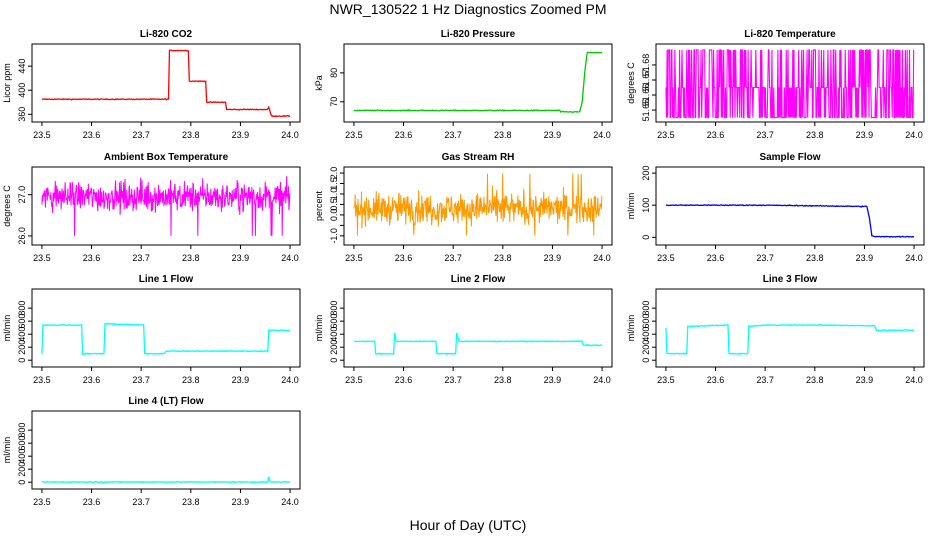 Image resolution: width=936 pixels, height=540 pixels. Describe the element at coordinates (790, 279) in the screenshot. I see `panel-title: Line 3 Flow` at that location.